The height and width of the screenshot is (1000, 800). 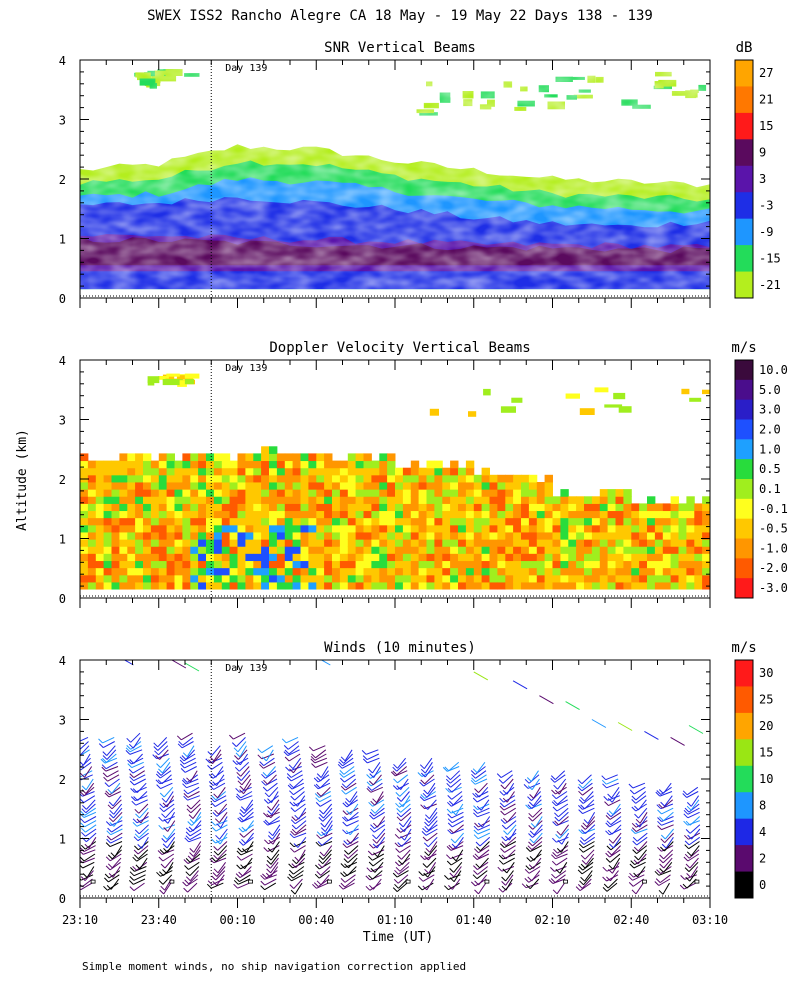 What do you see at coordinates (773, 370) in the screenshot?
I see `colorbar-label: 10.0` at bounding box center [773, 370].